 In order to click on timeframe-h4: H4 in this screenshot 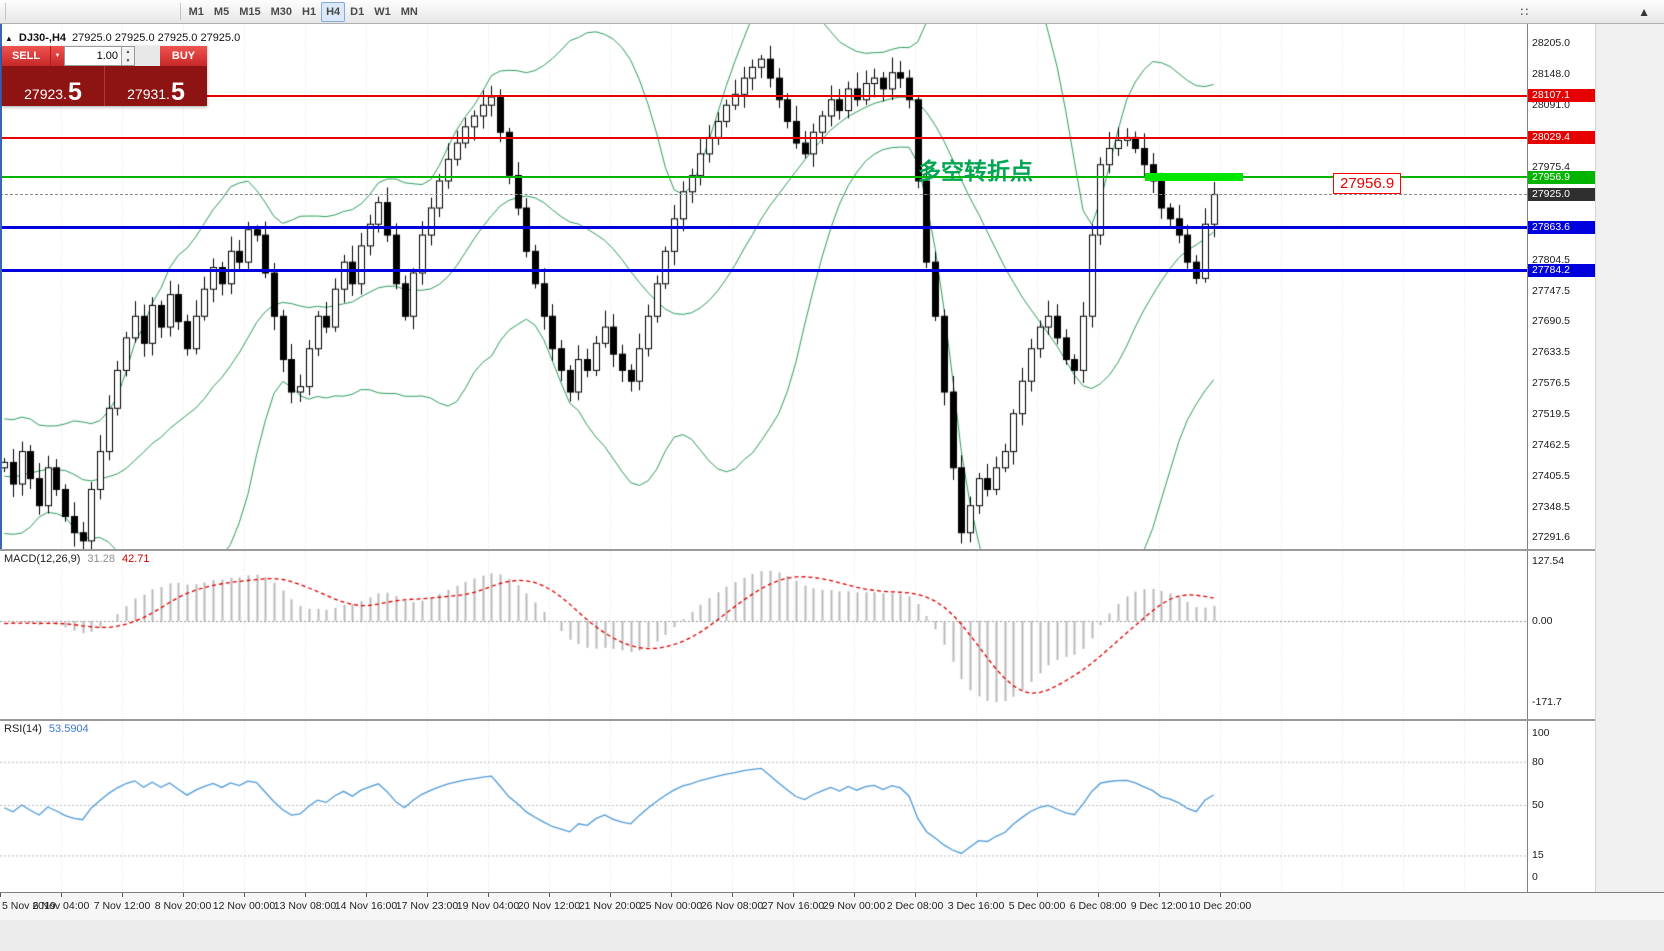, I will do `click(333, 11)`.